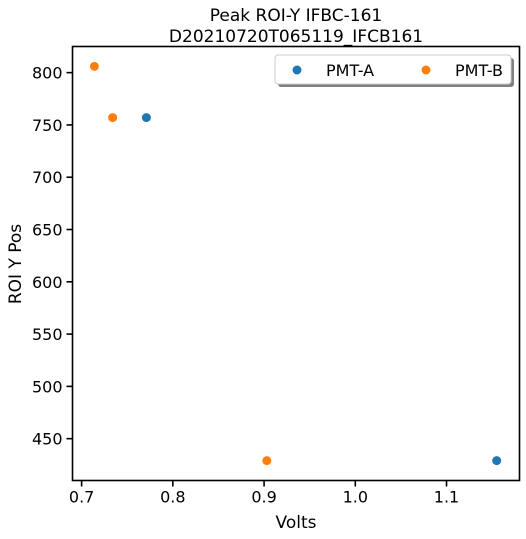 This screenshot has height=539, width=526. Describe the element at coordinates (47, 125) in the screenshot. I see `y-tick-label: 750` at that location.